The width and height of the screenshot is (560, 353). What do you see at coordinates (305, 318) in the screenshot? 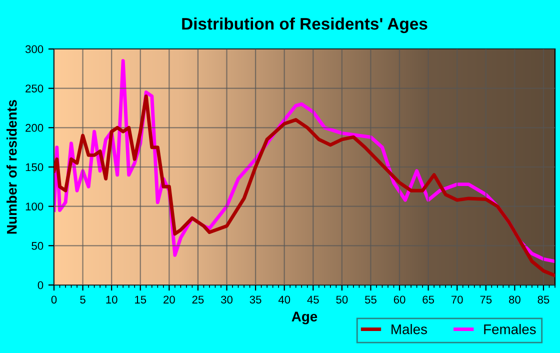
I see `x-axis-title: Age` at bounding box center [305, 318].